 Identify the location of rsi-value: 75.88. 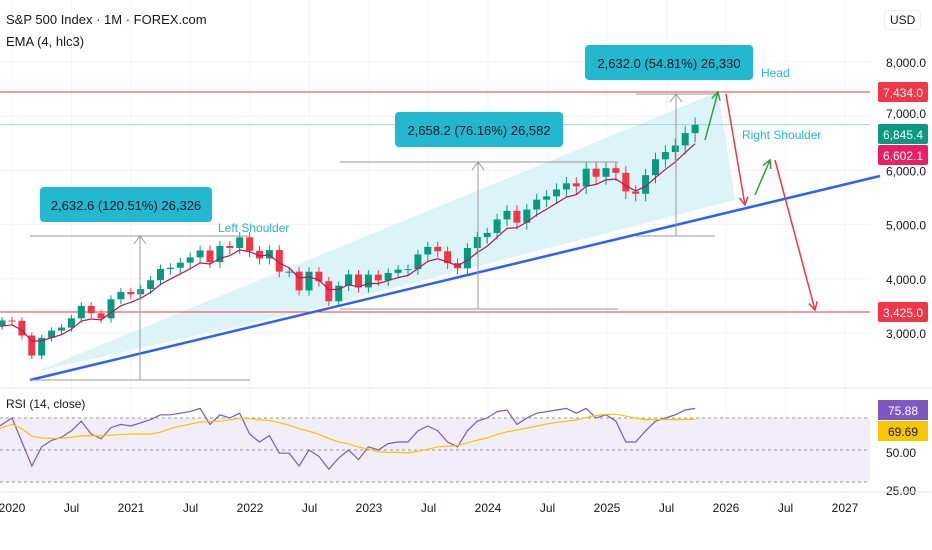
(903, 411).